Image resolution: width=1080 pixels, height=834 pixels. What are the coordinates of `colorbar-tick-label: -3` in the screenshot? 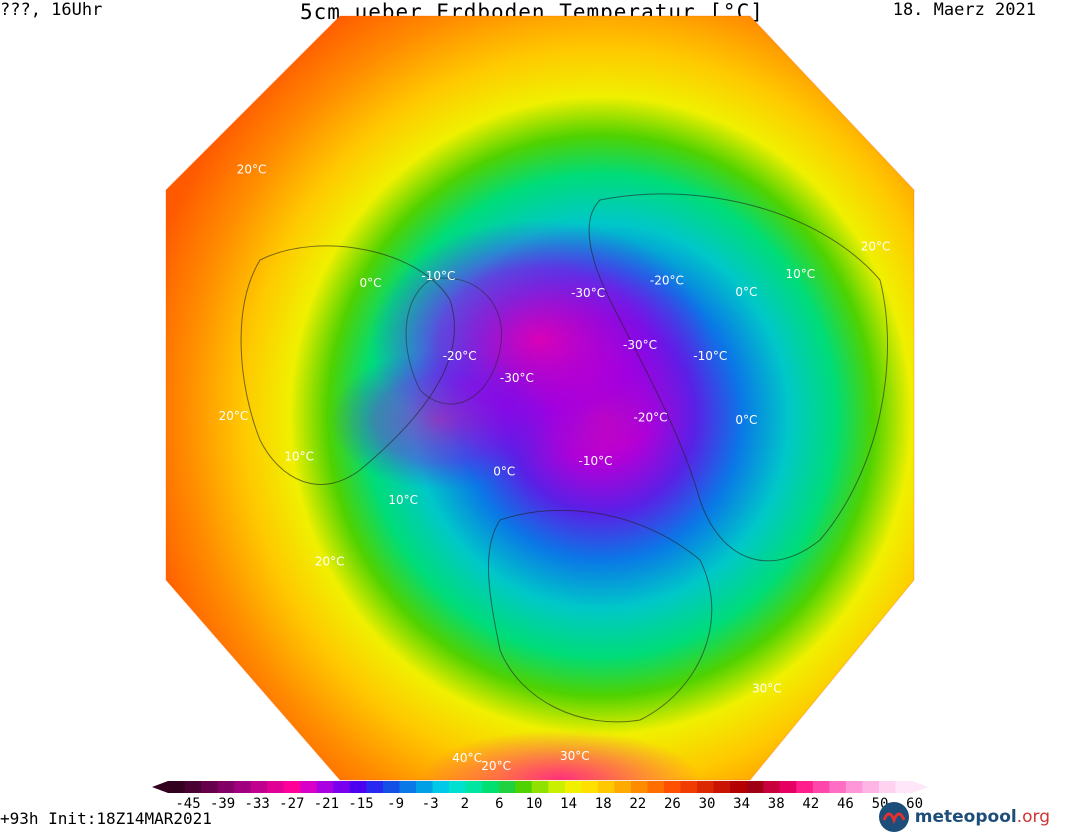 It's located at (430, 804).